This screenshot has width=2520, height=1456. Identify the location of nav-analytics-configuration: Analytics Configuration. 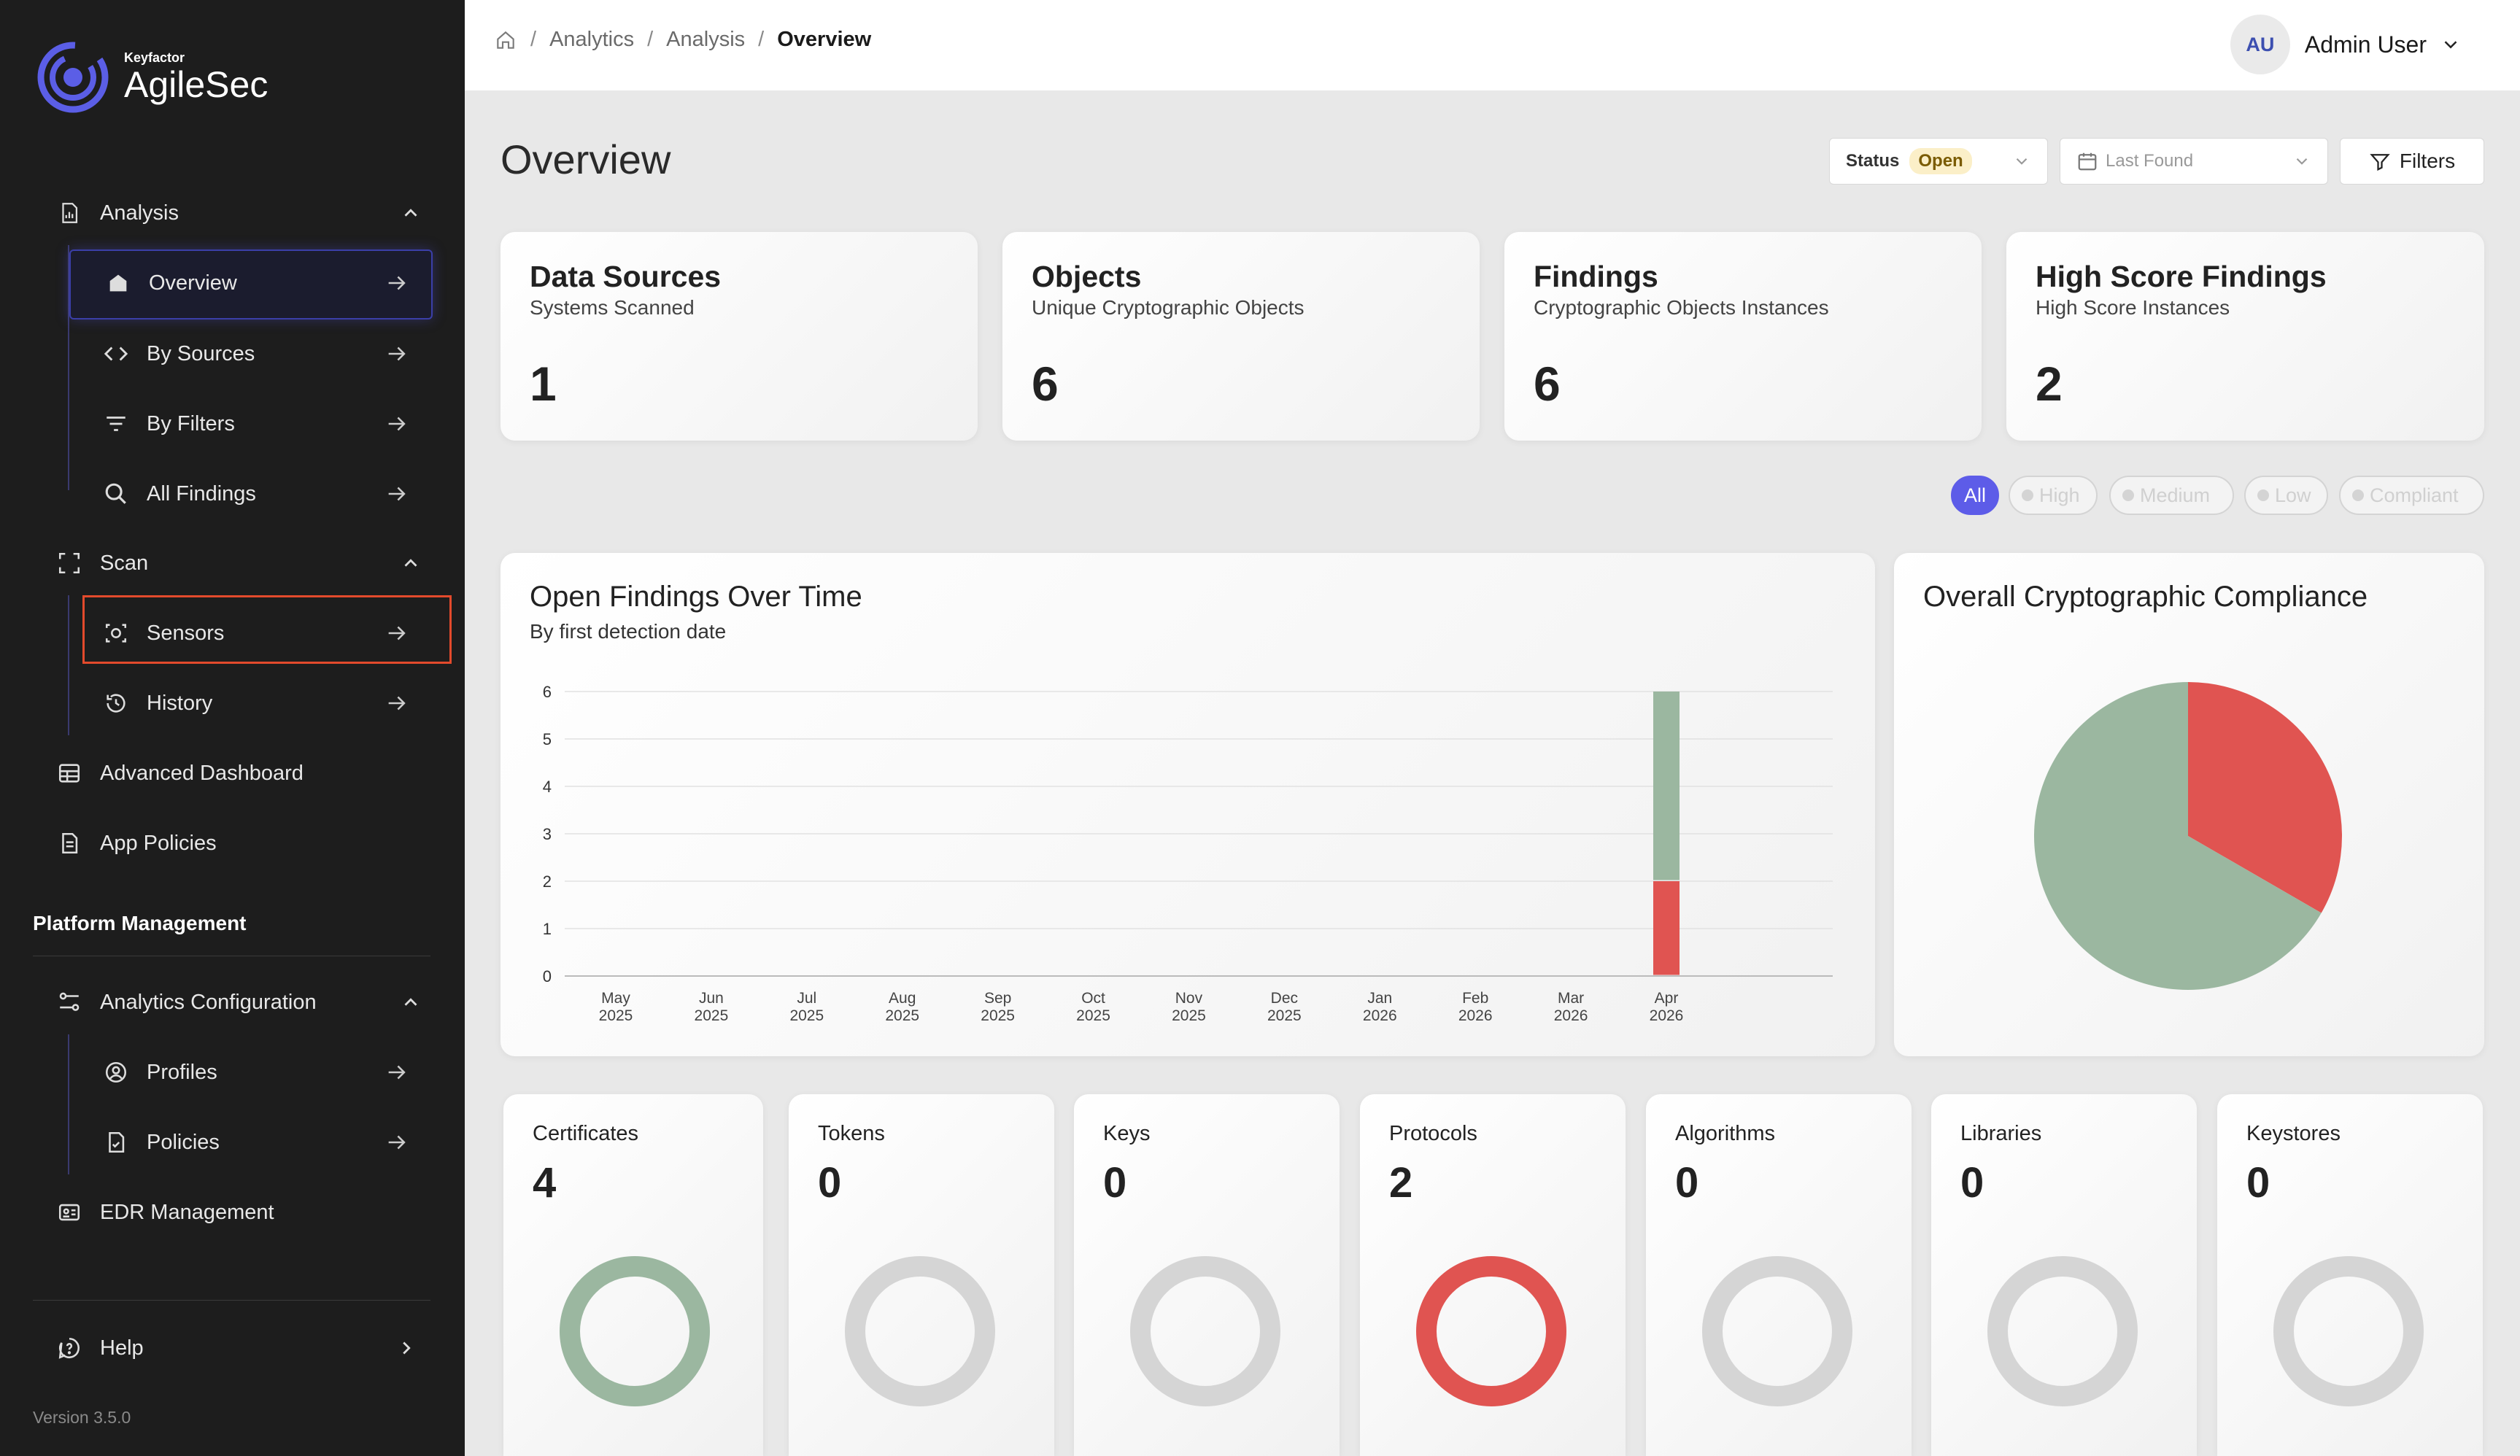
(239, 1002).